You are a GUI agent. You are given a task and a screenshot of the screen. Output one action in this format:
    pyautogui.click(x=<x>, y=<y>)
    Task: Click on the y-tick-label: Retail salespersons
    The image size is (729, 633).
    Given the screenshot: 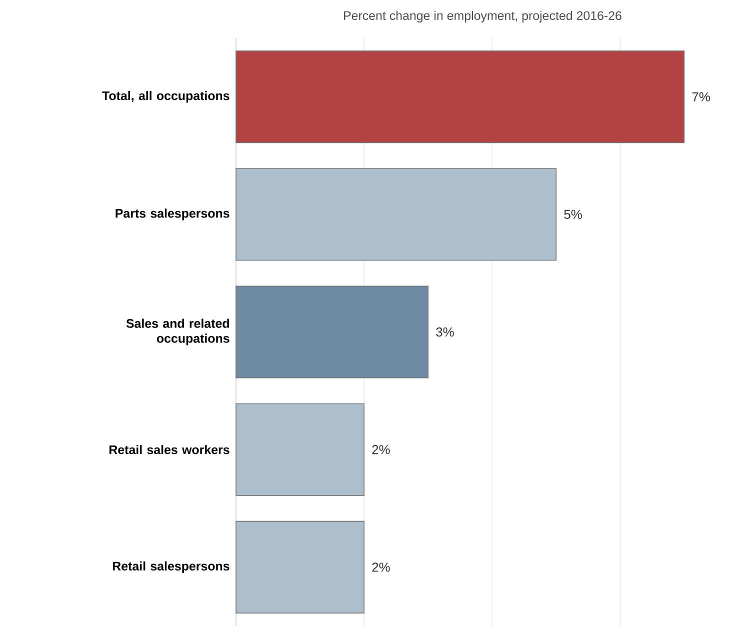 What is the action you would take?
    pyautogui.click(x=171, y=567)
    